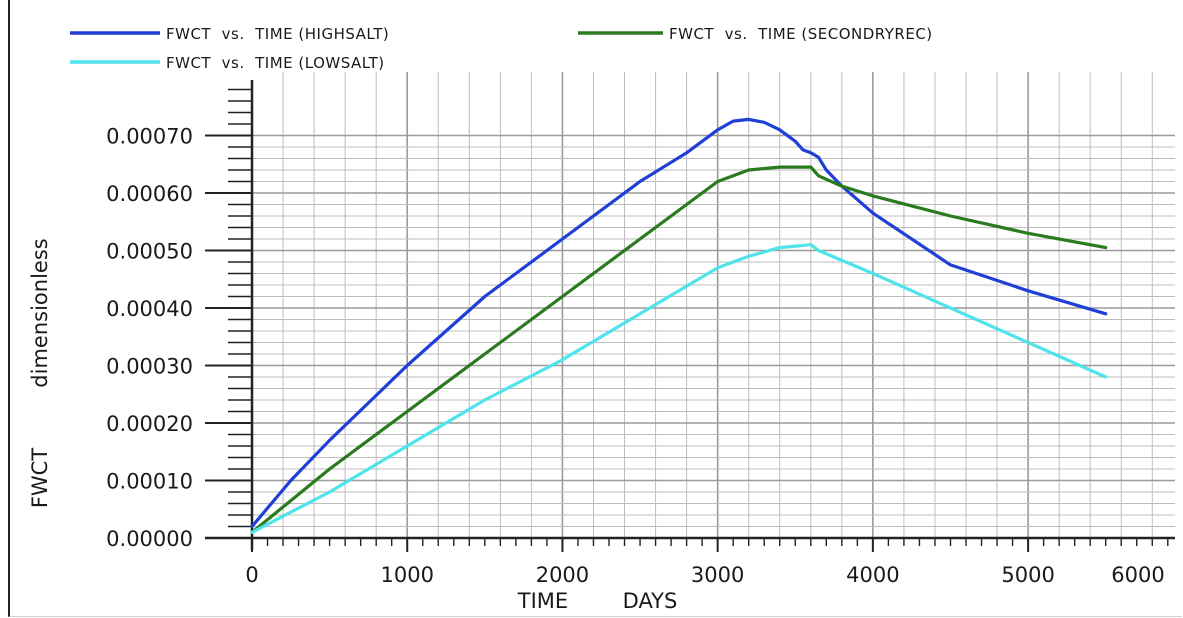 The height and width of the screenshot is (618, 1183). Describe the element at coordinates (562, 575) in the screenshot. I see `x-tick-label: 2000` at that location.